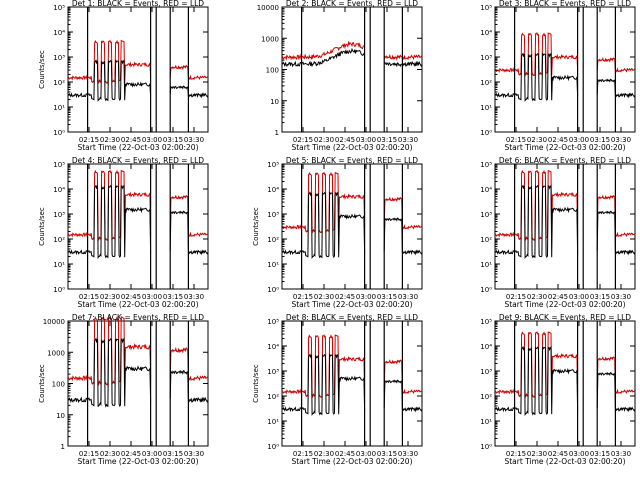 Image resolution: width=640 pixels, height=480 pixels. I want to click on y-tick-label: 1, so click(277, 133).